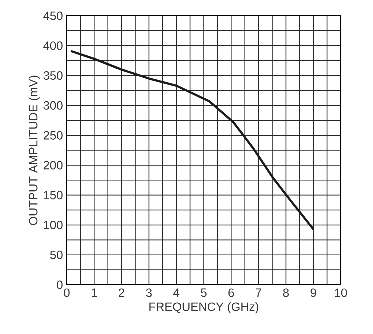  What do you see at coordinates (56, 255) in the screenshot?
I see `y-tick-label: 50` at bounding box center [56, 255].